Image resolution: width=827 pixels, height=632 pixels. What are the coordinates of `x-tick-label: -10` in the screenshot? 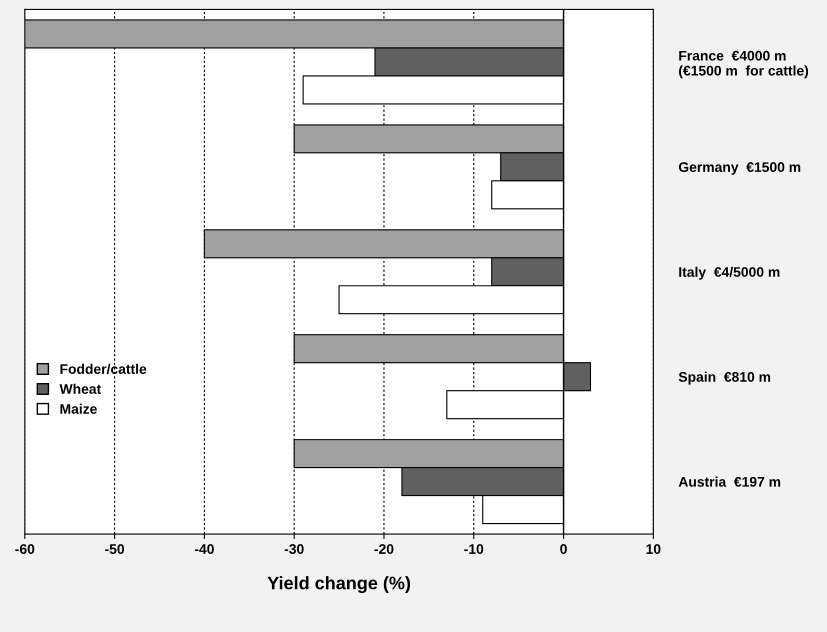 It's located at (474, 549).